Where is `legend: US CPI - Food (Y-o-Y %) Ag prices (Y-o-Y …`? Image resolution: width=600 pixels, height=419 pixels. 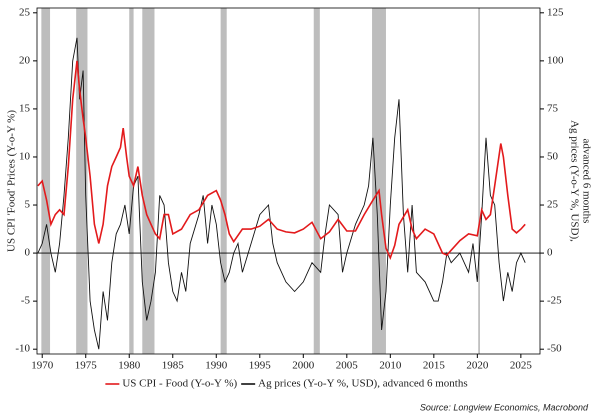 legend: US CPI - Food (Y-o-Y %) Ag prices (Y-o-Y … is located at coordinates (286, 384).